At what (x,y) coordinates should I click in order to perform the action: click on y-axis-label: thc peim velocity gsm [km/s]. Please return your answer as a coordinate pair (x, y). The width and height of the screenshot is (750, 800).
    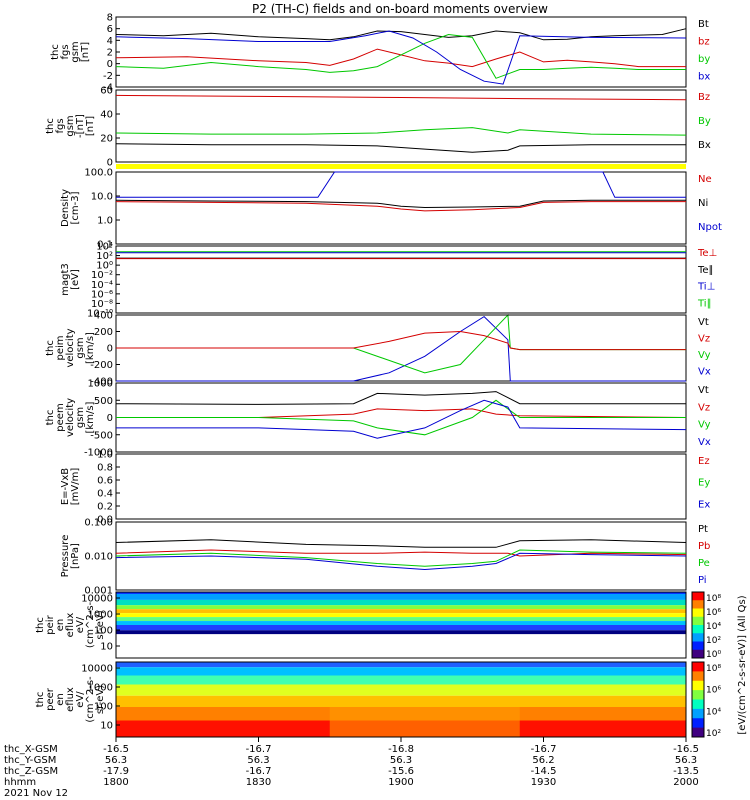
    Looking at the image, I should click on (70, 347).